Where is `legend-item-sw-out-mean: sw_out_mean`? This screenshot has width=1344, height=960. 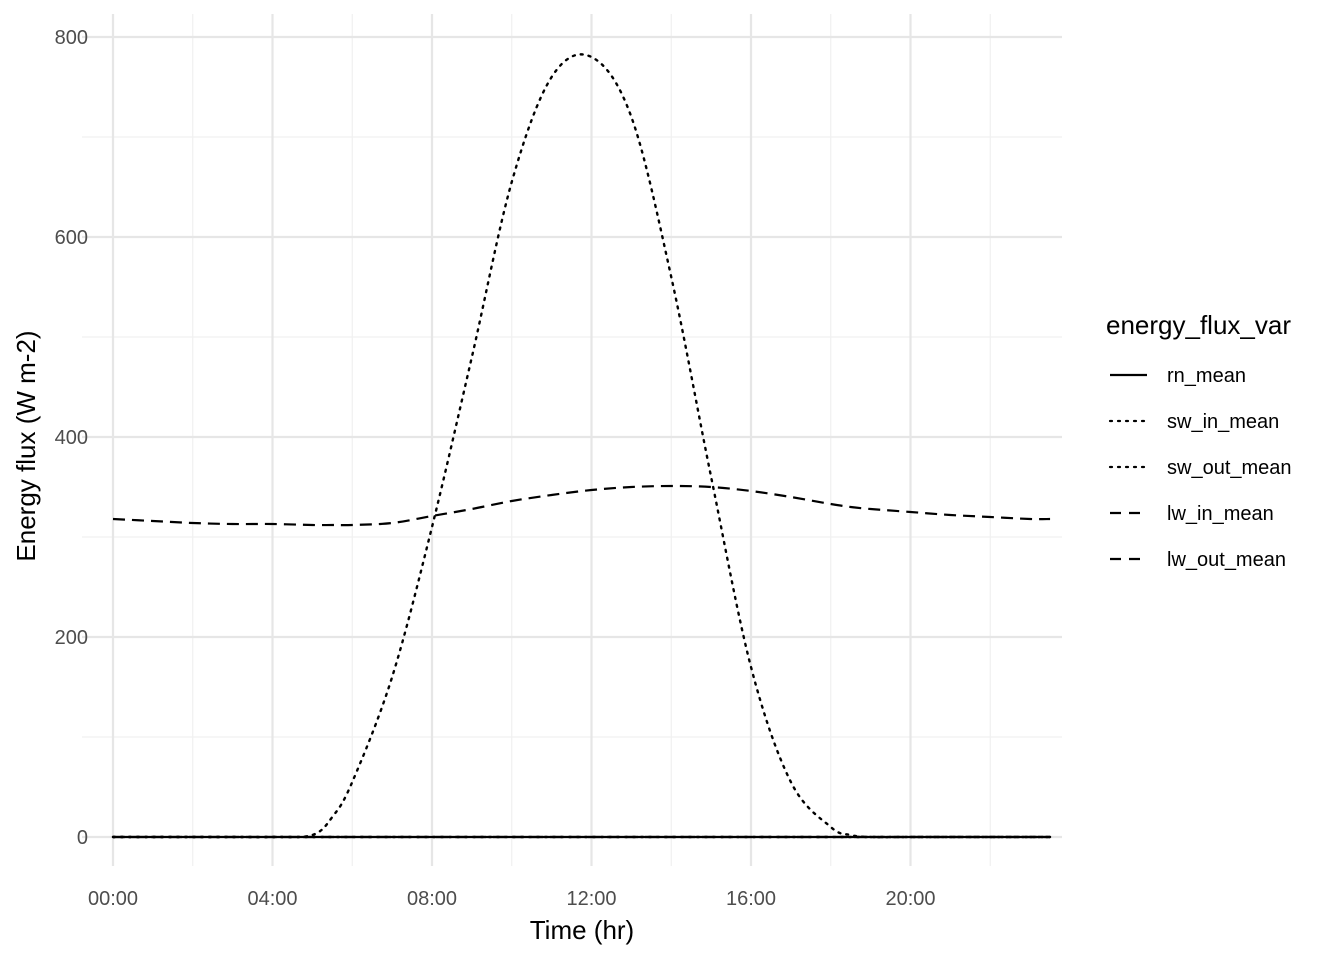
legend-item-sw-out-mean: sw_out_mean is located at coordinates (1200, 468).